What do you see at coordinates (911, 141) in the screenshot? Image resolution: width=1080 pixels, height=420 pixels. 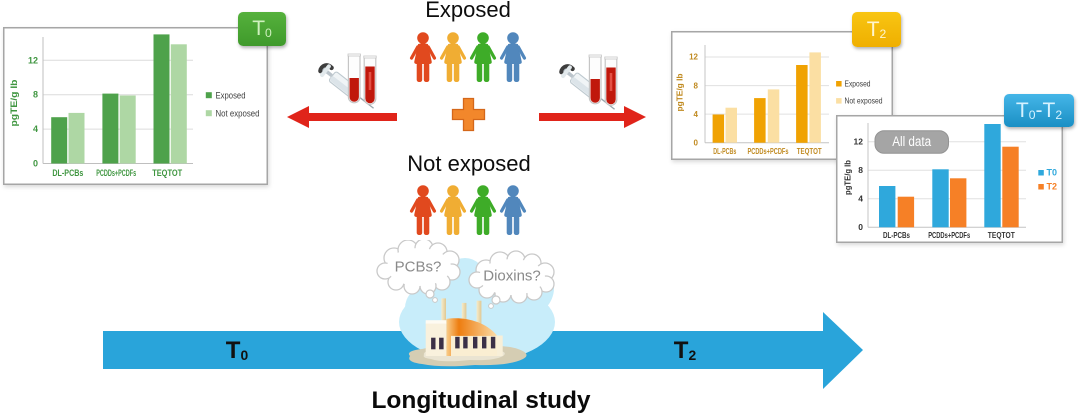 I see `svg-text: All data` at bounding box center [911, 141].